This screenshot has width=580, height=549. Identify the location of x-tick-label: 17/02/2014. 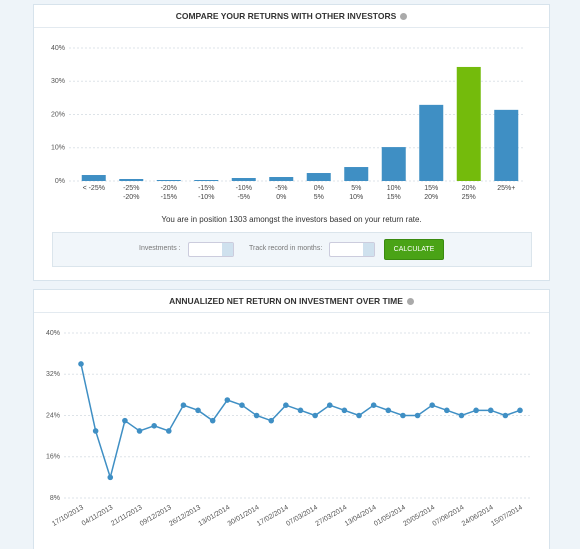
(273, 516).